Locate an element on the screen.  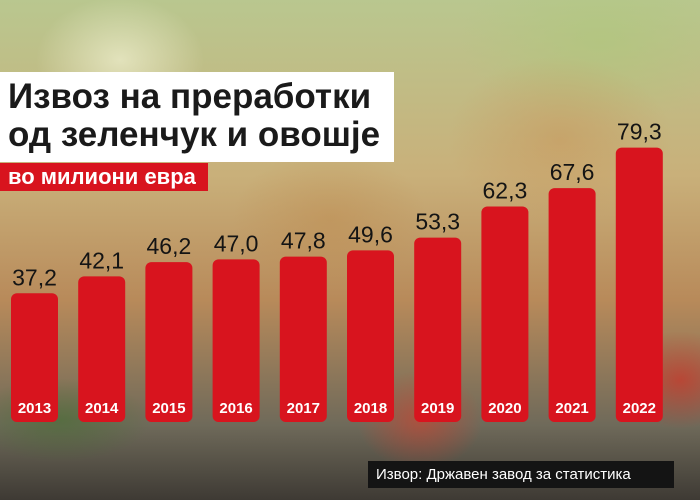
year-label-2018: 2018 is located at coordinates (370, 408).